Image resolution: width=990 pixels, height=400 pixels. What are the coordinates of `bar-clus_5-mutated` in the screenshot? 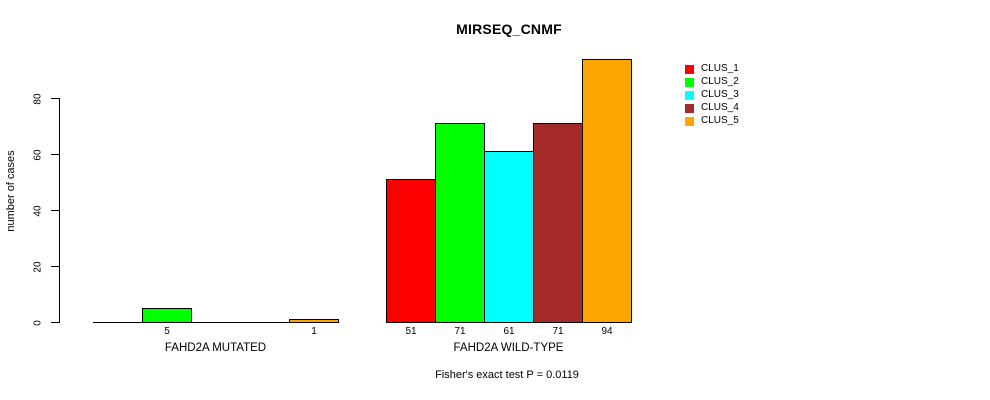 It's located at (314, 321).